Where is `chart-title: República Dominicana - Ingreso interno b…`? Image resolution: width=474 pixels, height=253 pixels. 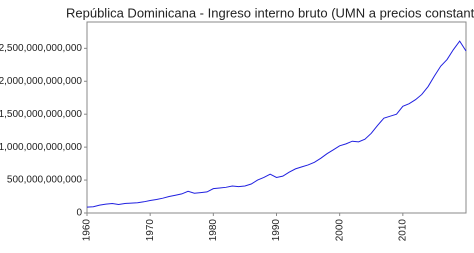
chart-title: República Dominicana - Ingreso interno b… is located at coordinates (270, 12).